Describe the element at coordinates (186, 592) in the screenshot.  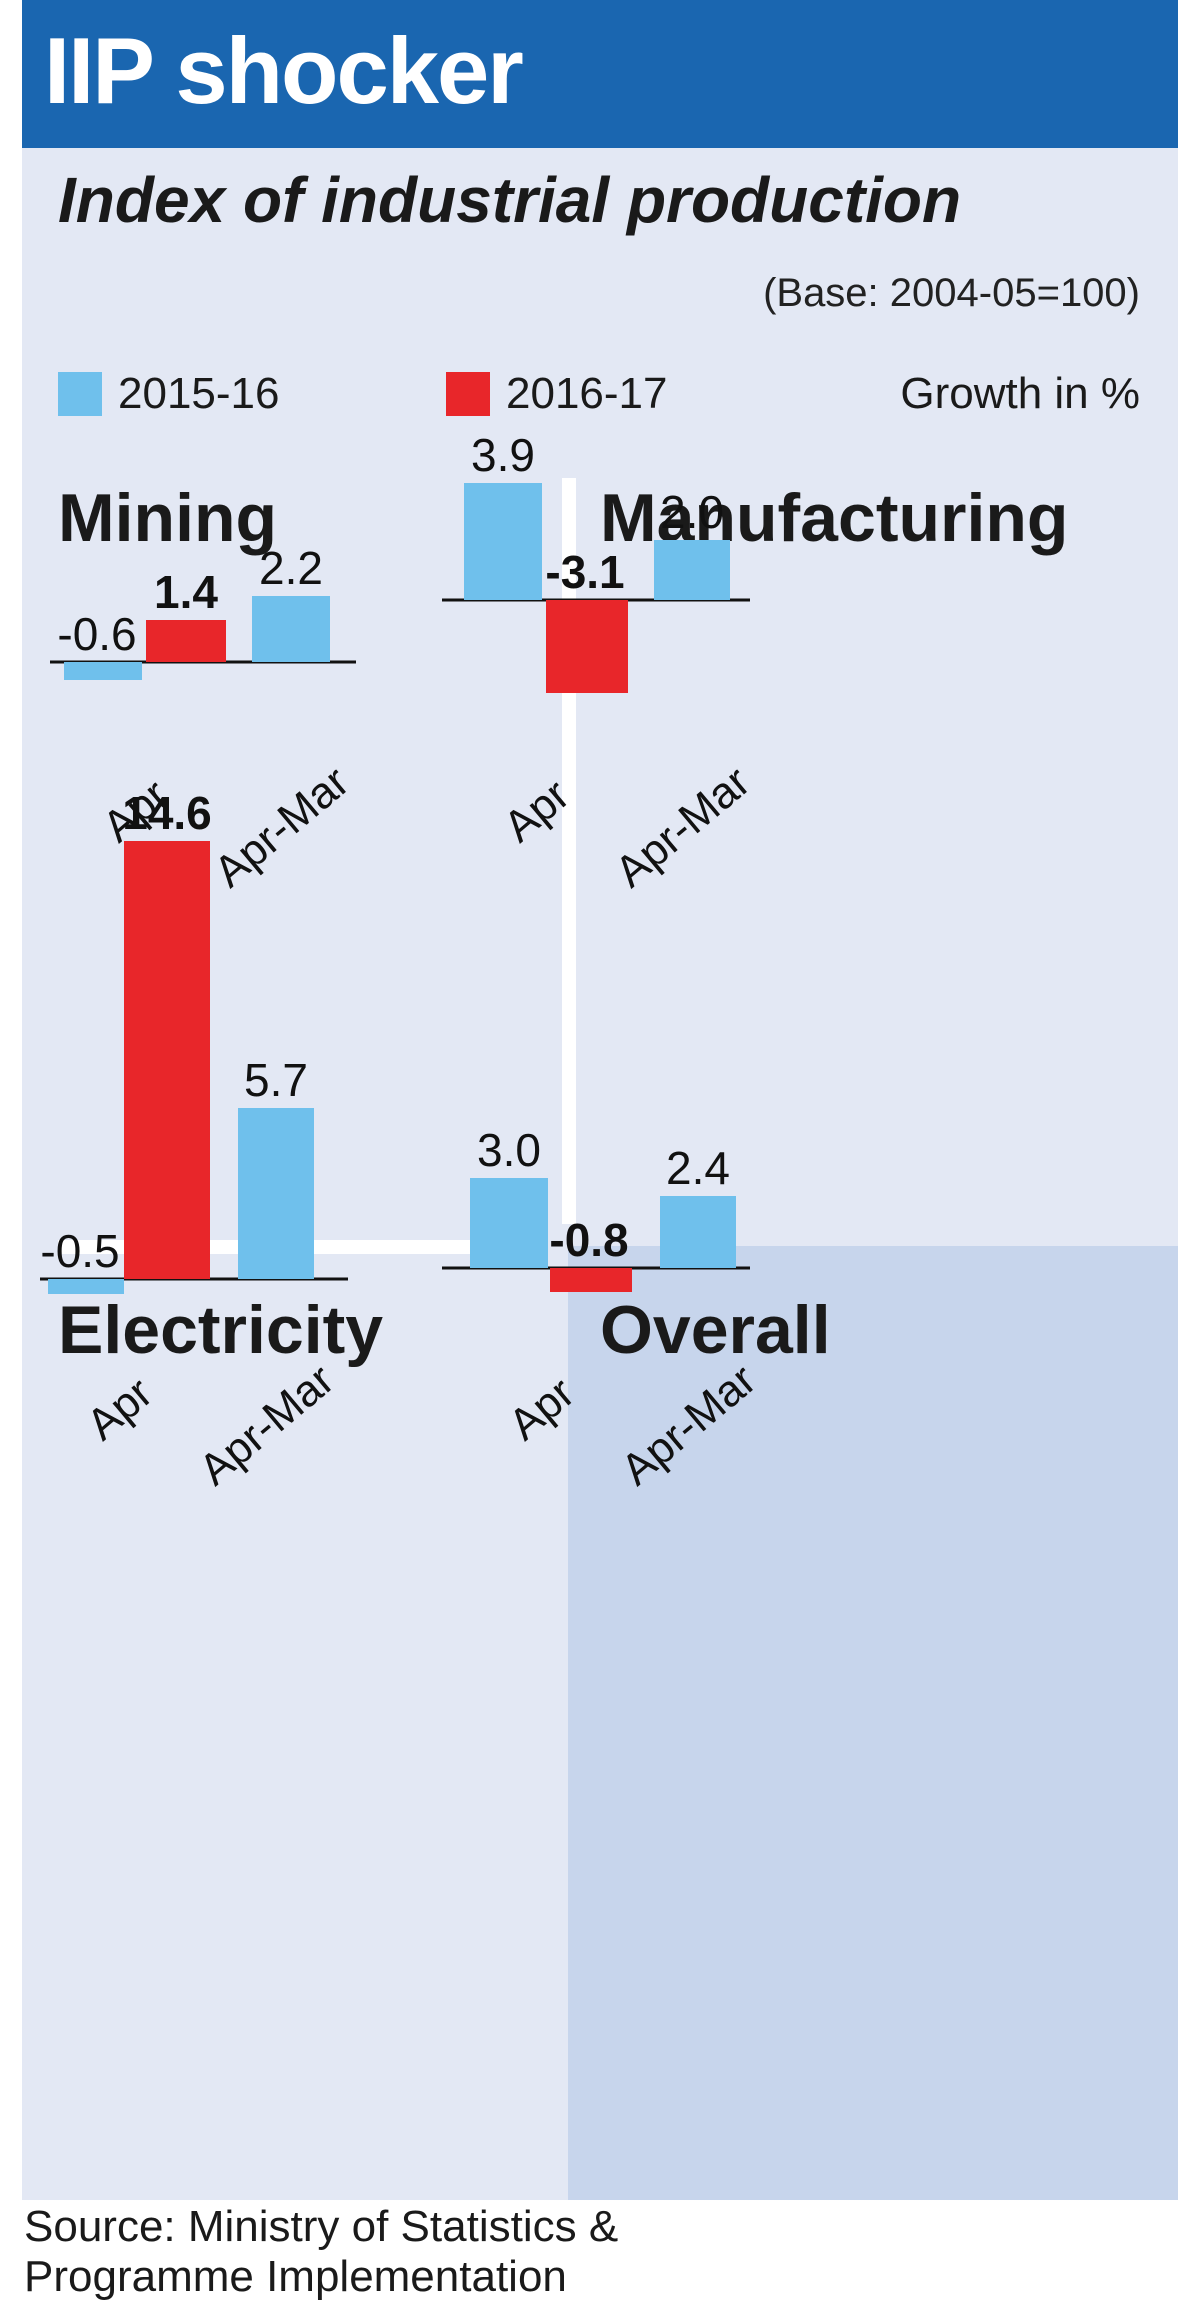
I see `value-label-mining-apr-2016-17: 1.4` at that location.